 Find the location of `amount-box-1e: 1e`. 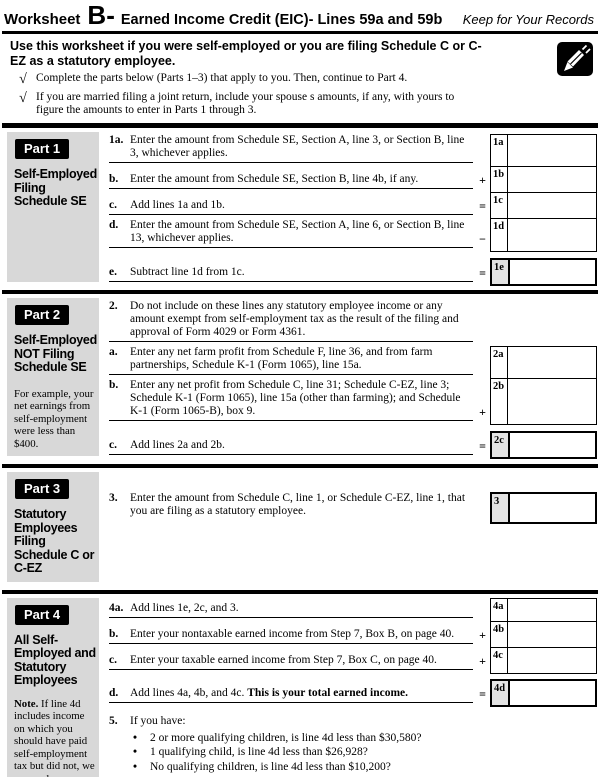

amount-box-1e: 1e is located at coordinates (543, 272).